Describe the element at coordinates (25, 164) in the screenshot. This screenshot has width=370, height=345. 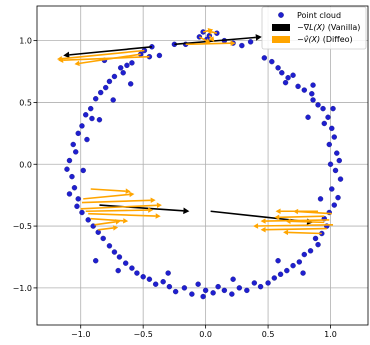
I see `y-tick-label: 0.0` at that location.